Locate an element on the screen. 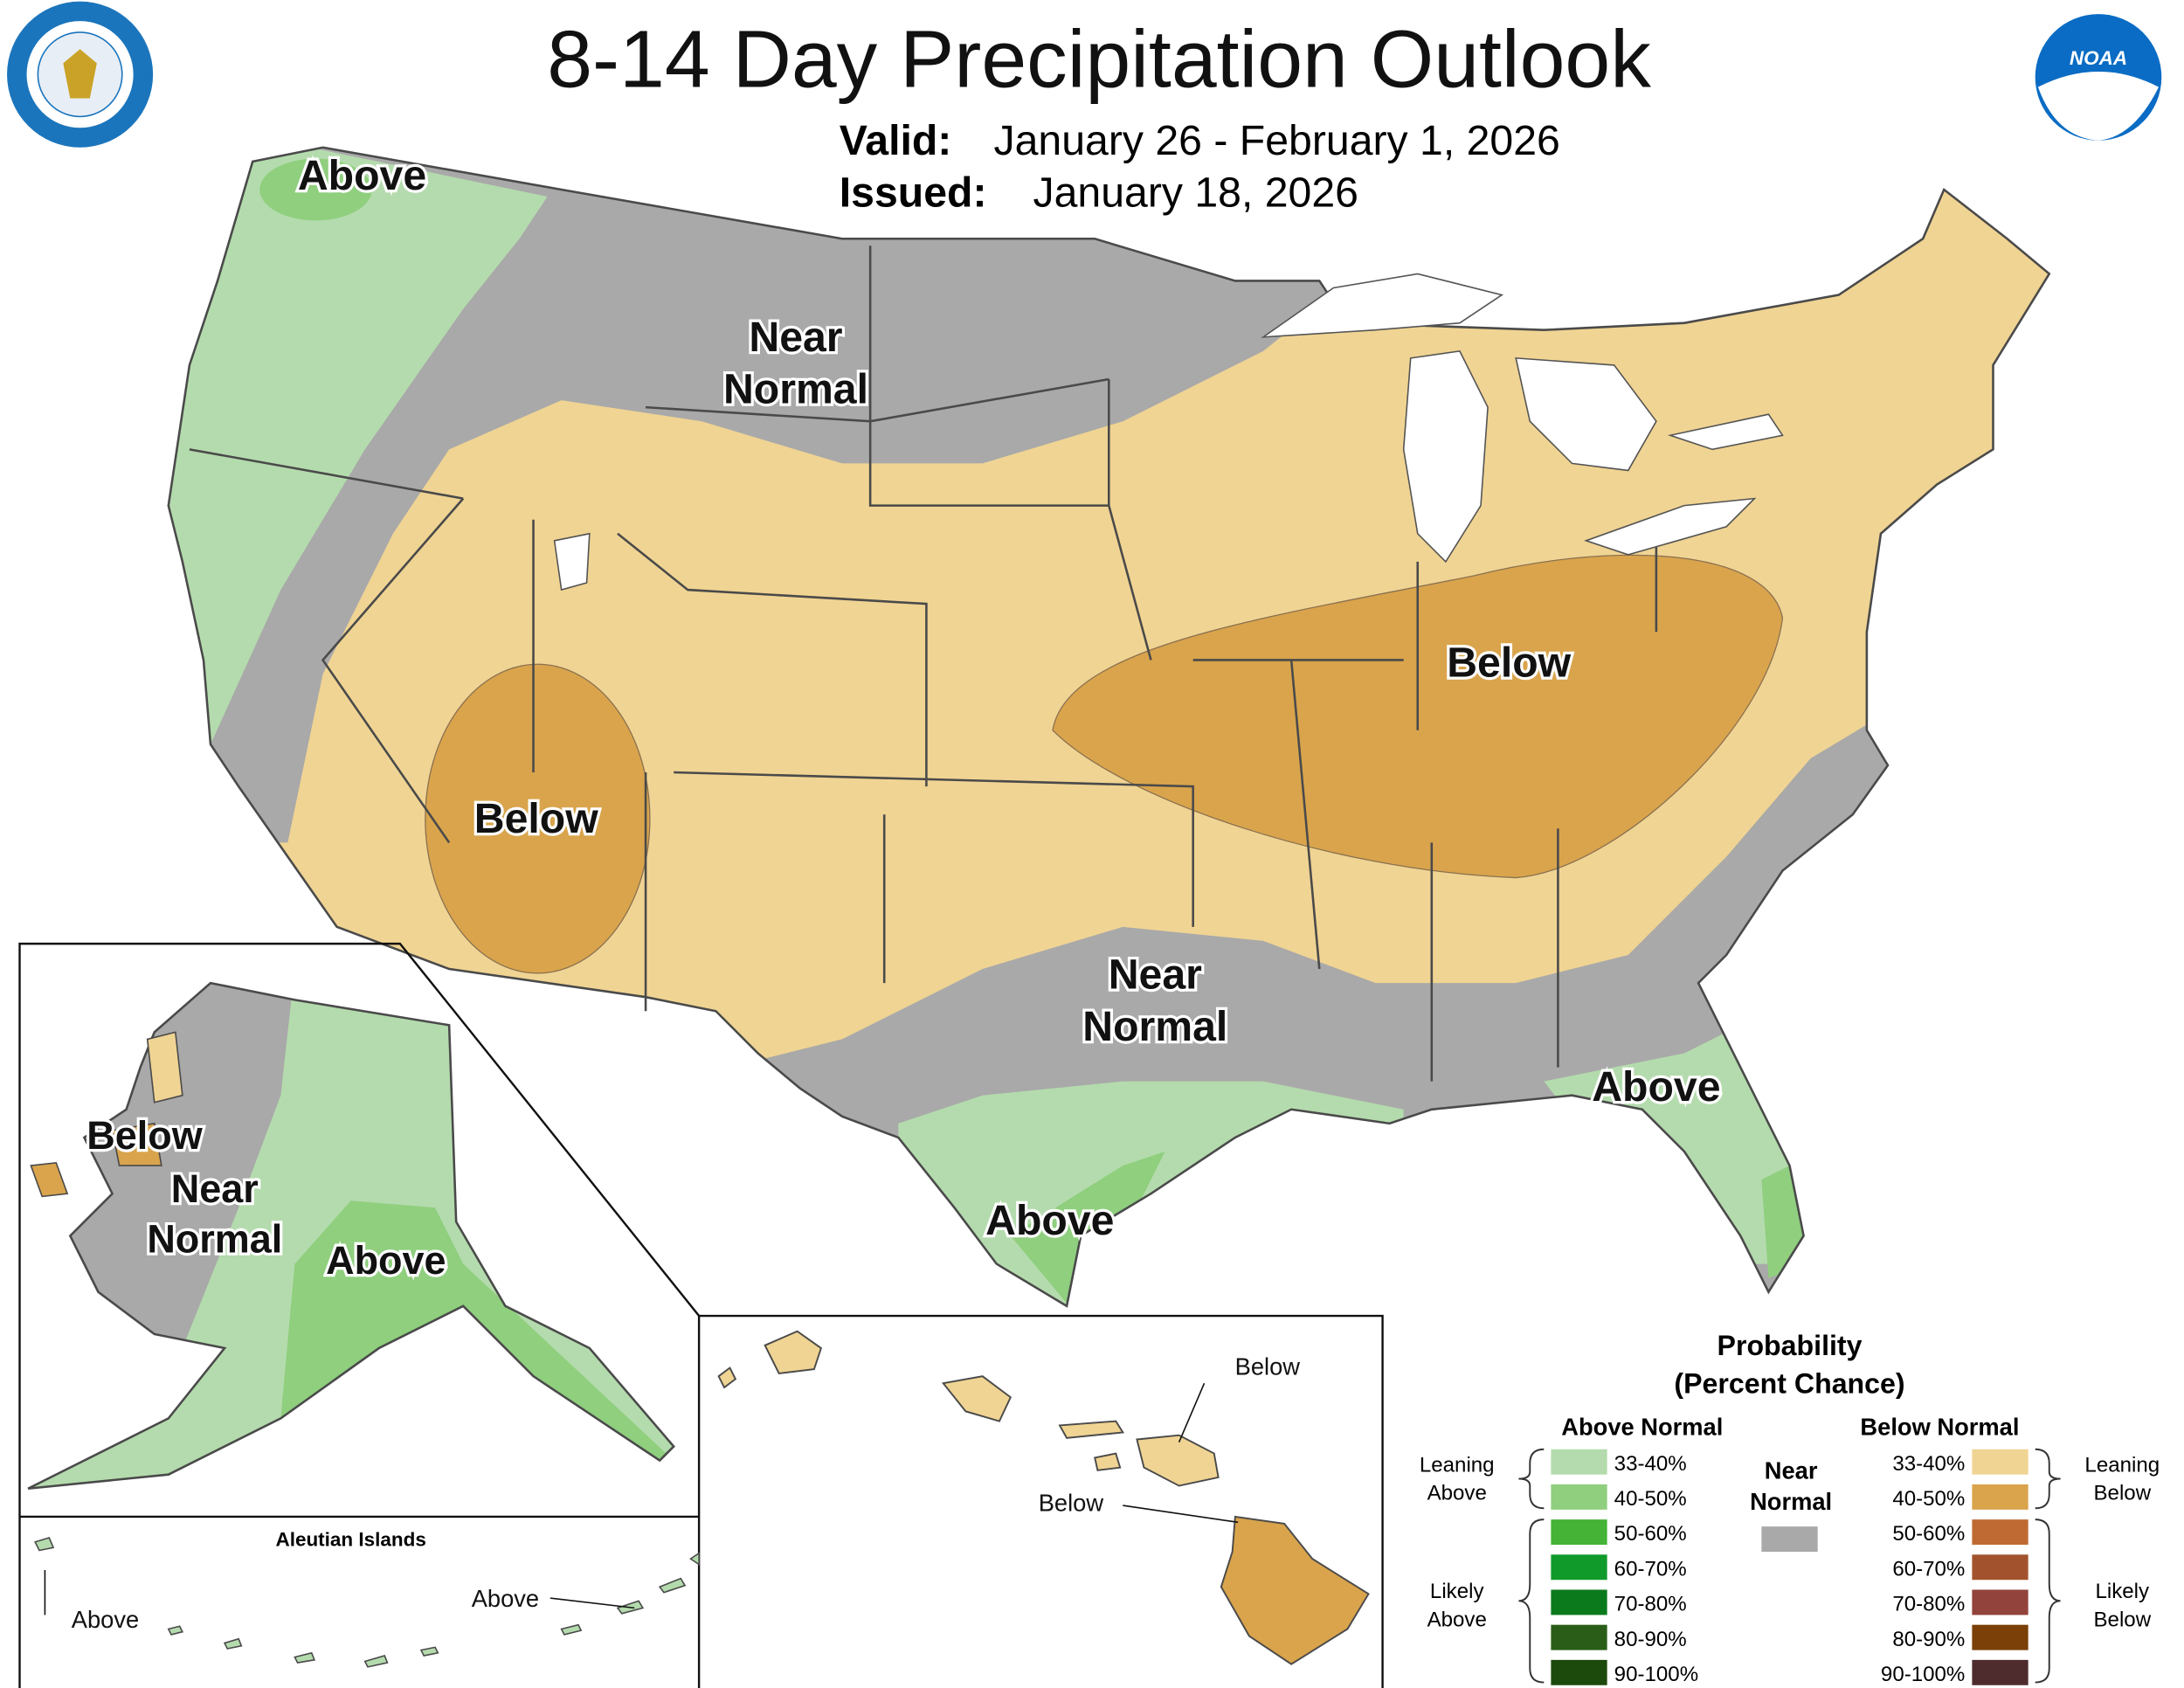 The image size is (2184, 1688). issued-date: January 18, 2026 is located at coordinates (1195, 192).